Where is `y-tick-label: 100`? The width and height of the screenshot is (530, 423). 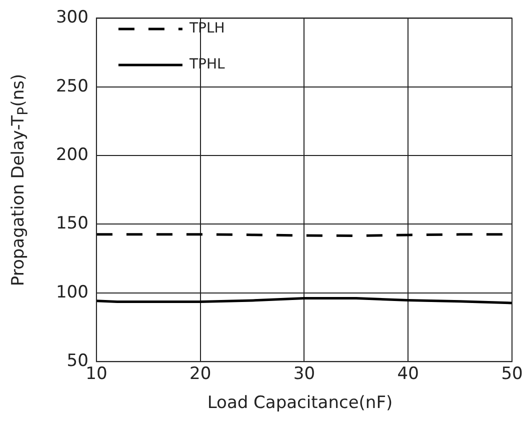
y-tick-label: 100 is located at coordinates (72, 292).